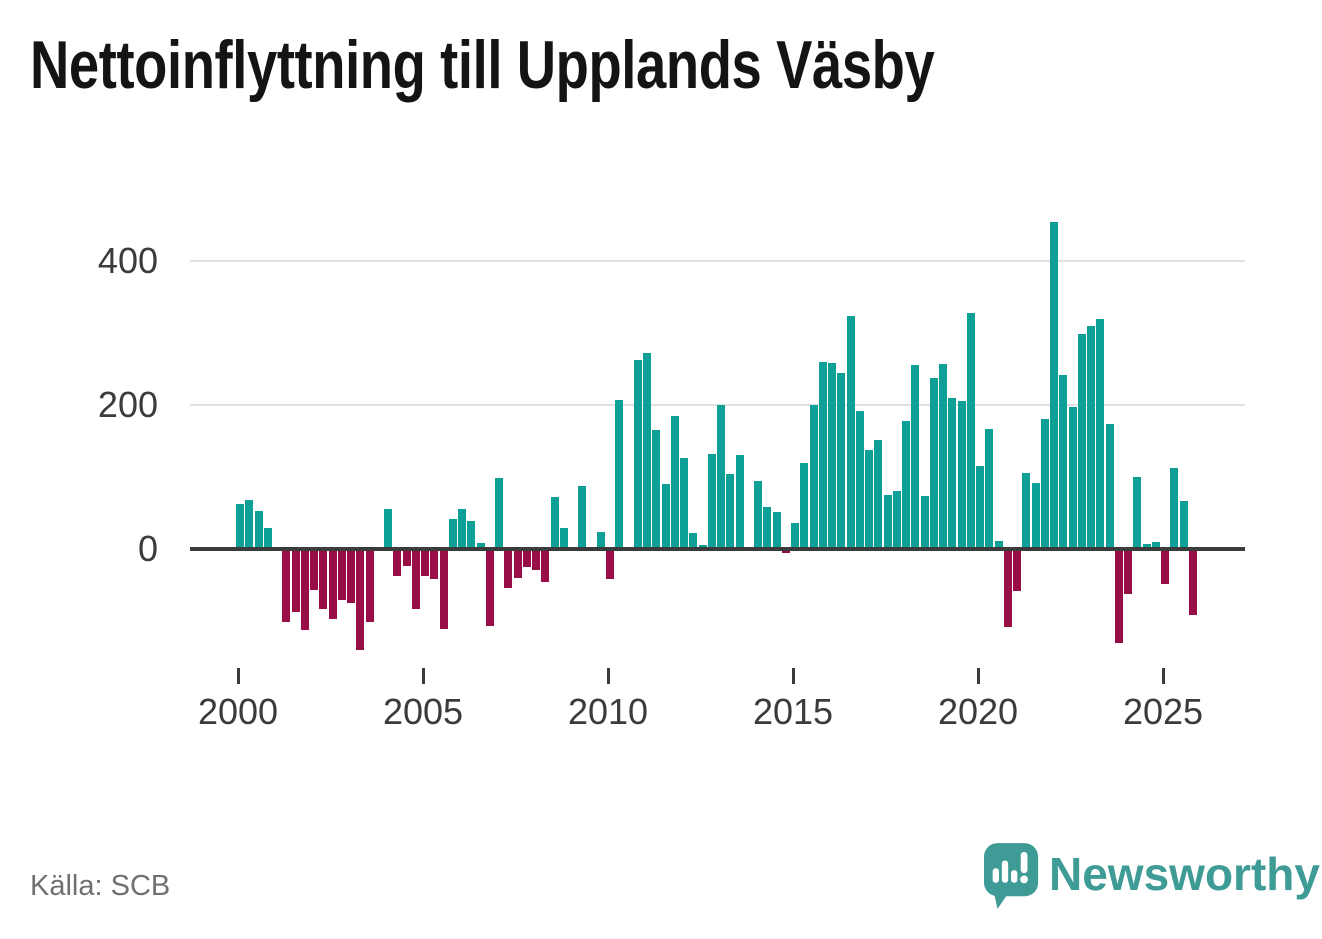  What do you see at coordinates (314, 570) in the screenshot?
I see `bar-2002-q1` at bounding box center [314, 570].